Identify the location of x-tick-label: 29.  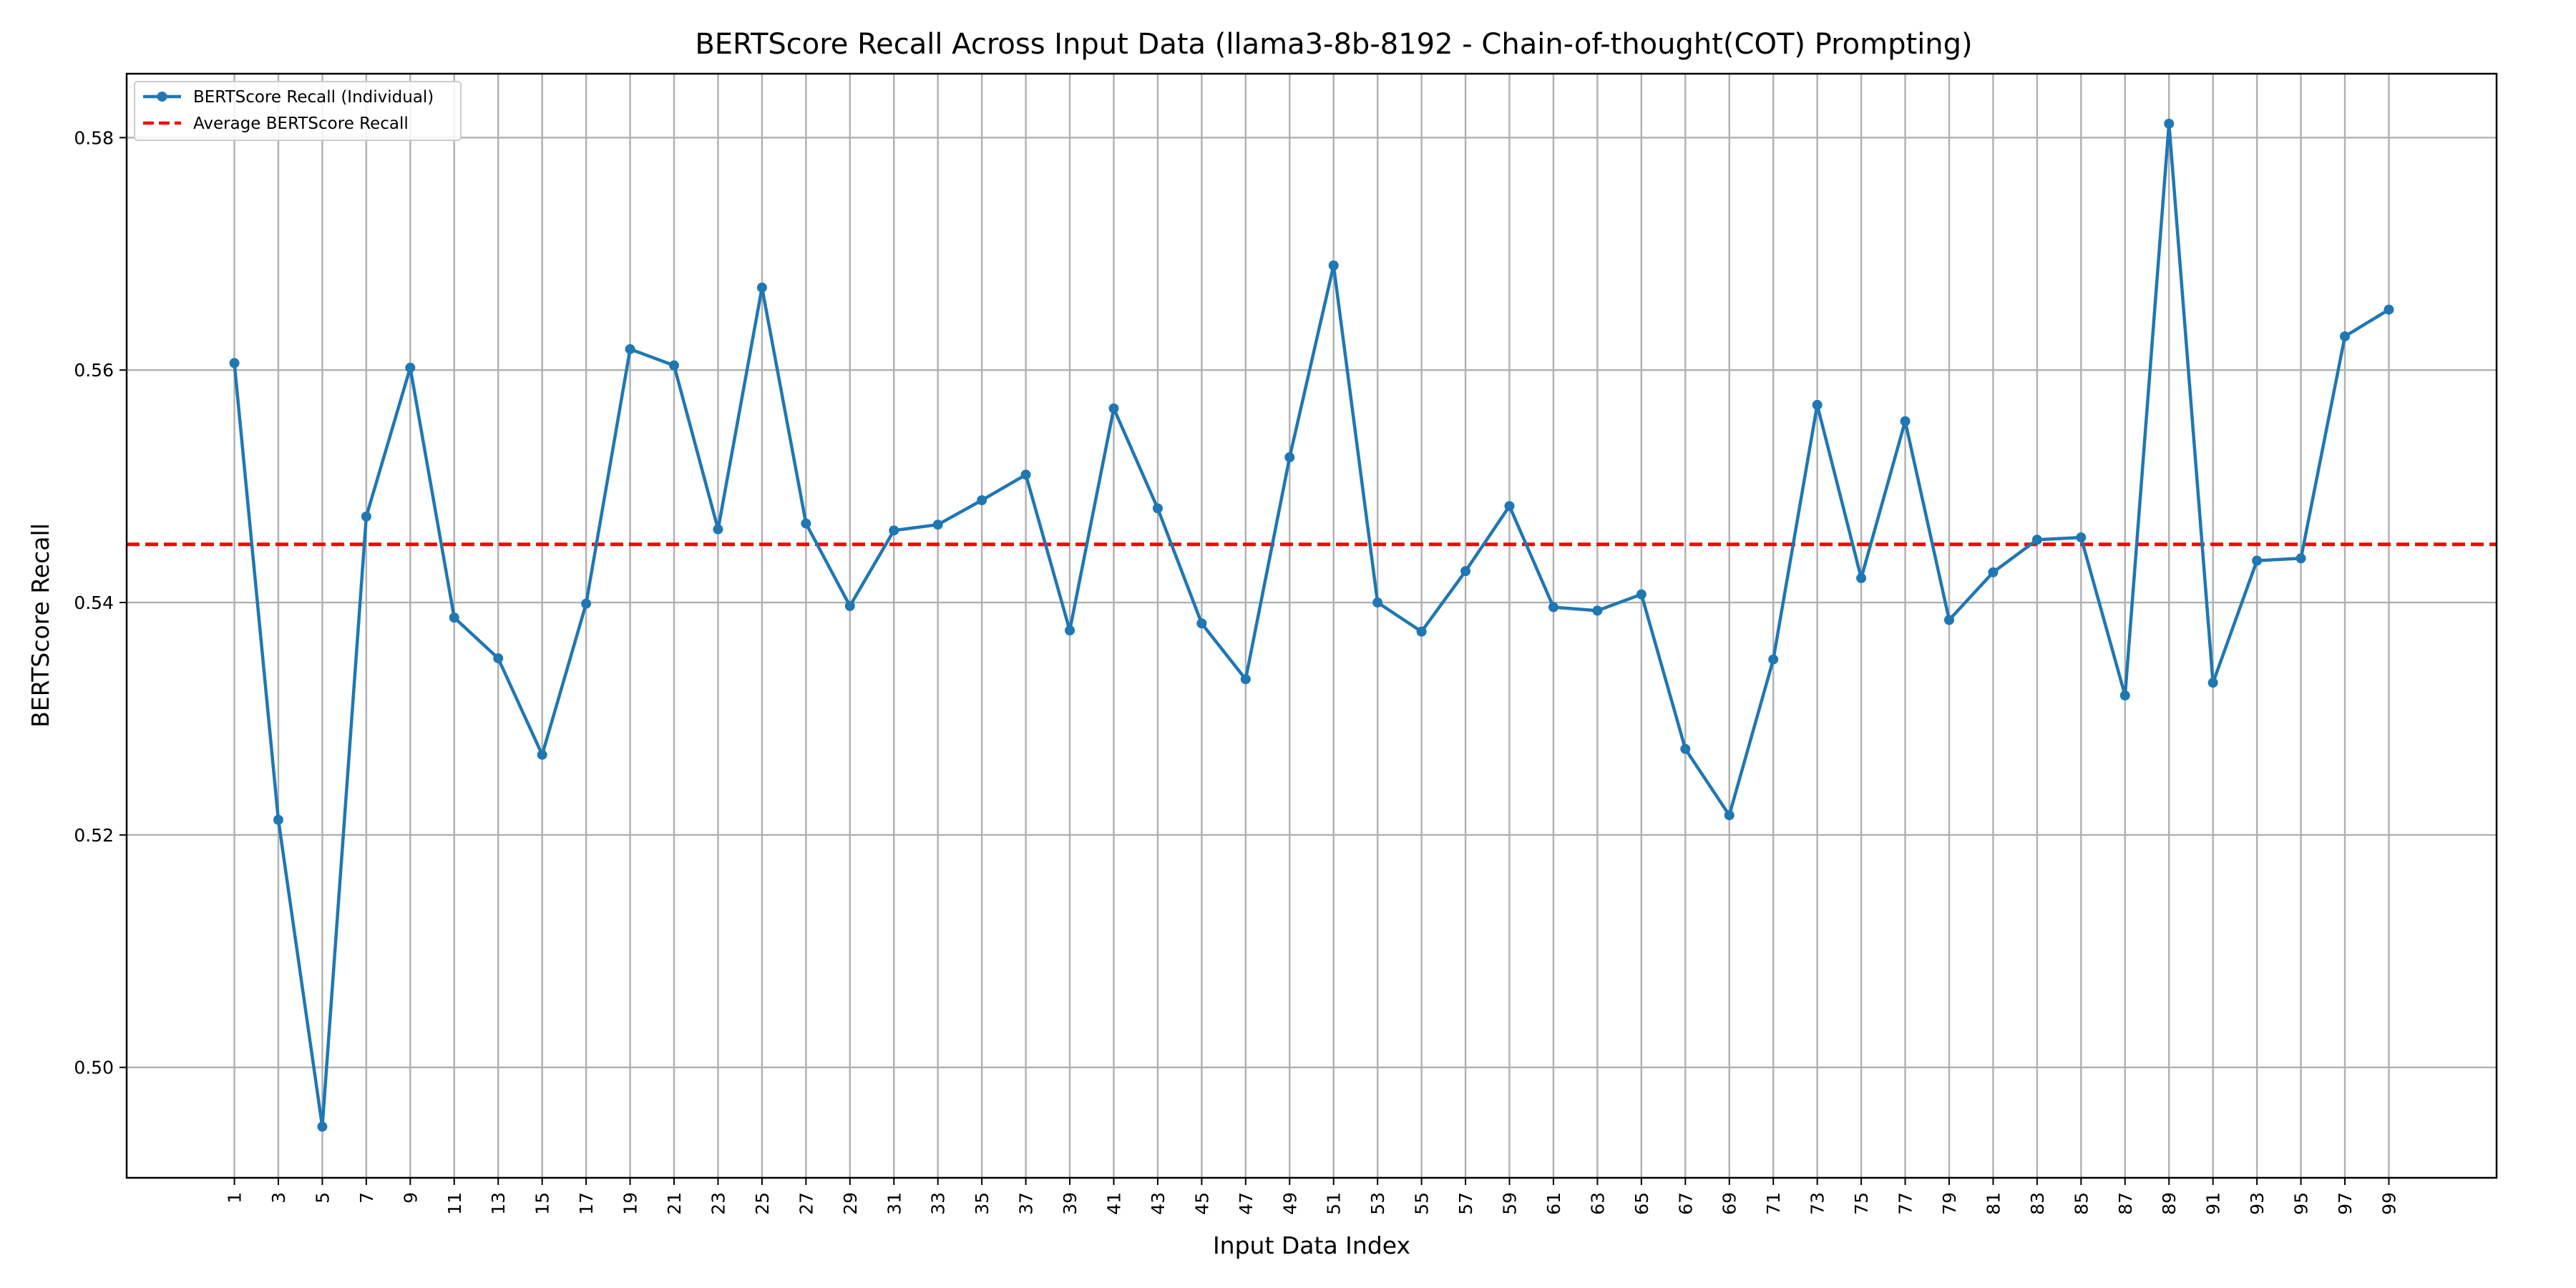
(850, 1203).